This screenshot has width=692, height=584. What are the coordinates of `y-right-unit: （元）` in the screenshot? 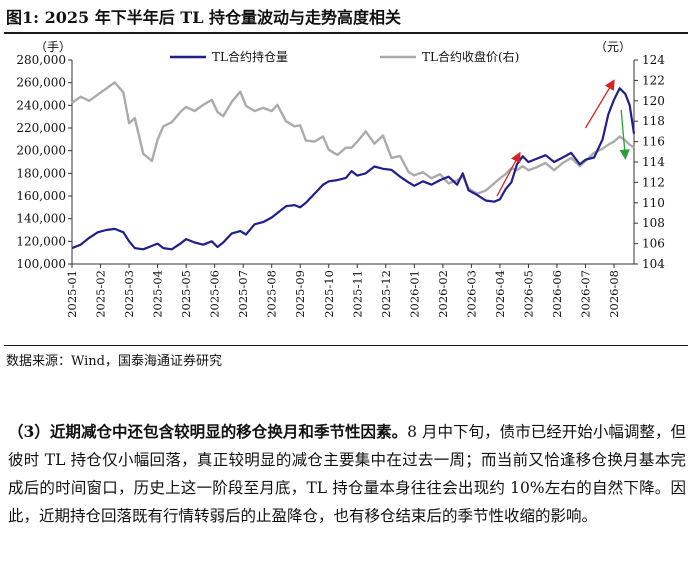 It's located at (613, 47).